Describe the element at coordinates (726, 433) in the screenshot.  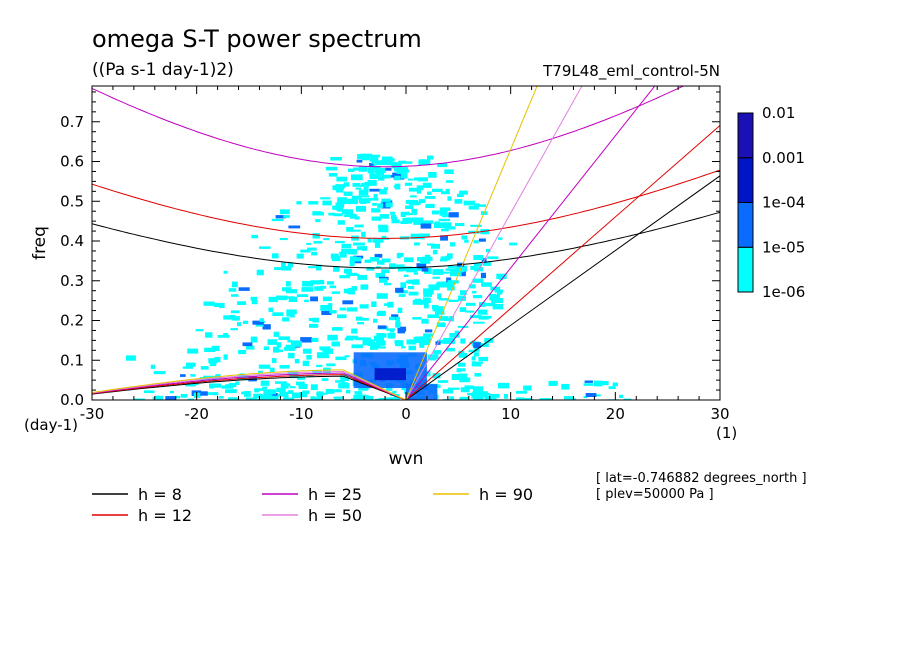
I see `x-units-label: (1)` at that location.